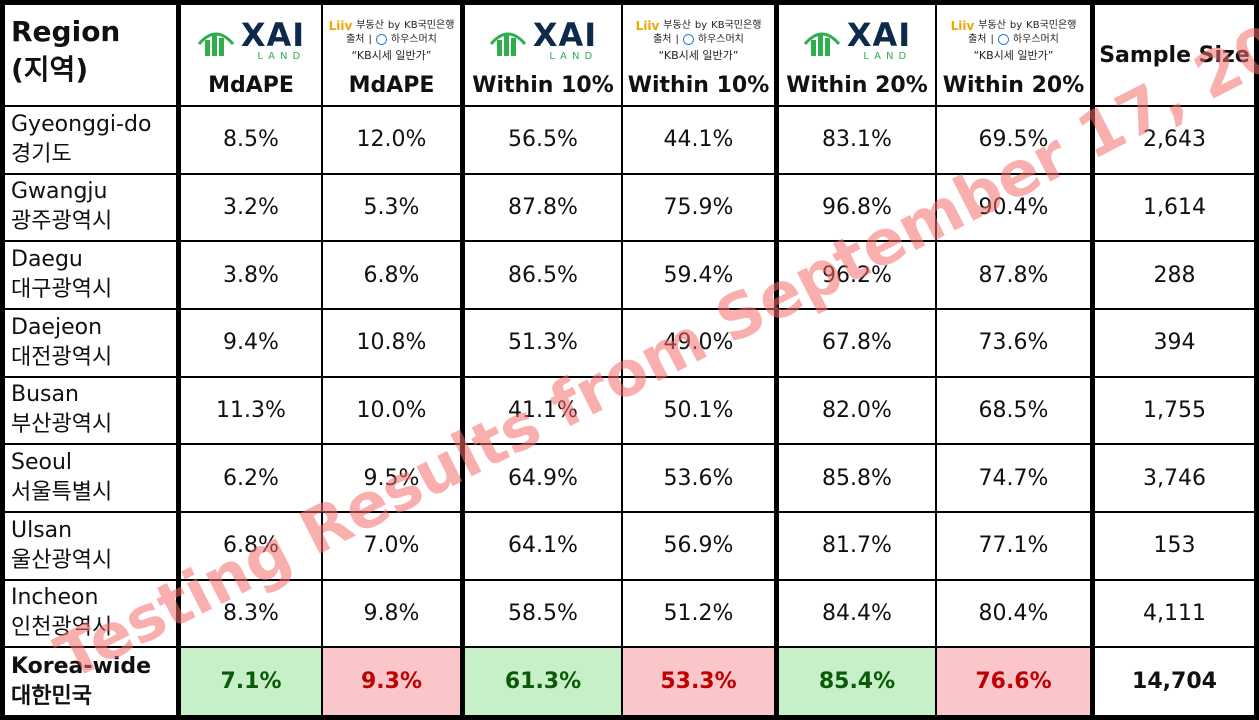 The height and width of the screenshot is (720, 1259). What do you see at coordinates (57, 327) in the screenshot?
I see `region-name-en: Daejeon` at bounding box center [57, 327].